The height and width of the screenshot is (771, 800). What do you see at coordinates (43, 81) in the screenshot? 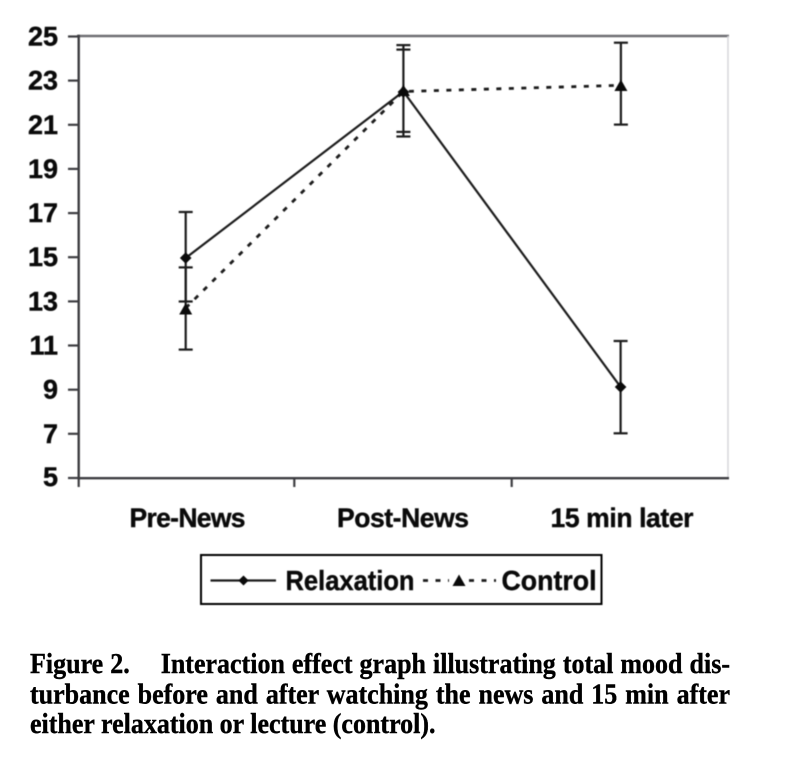
I see `svg-text: 23` at bounding box center [43, 81].